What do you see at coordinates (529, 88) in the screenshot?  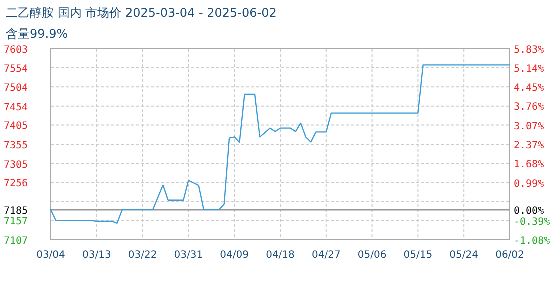 I see `y2-tick-label: 4.45%` at bounding box center [529, 88].